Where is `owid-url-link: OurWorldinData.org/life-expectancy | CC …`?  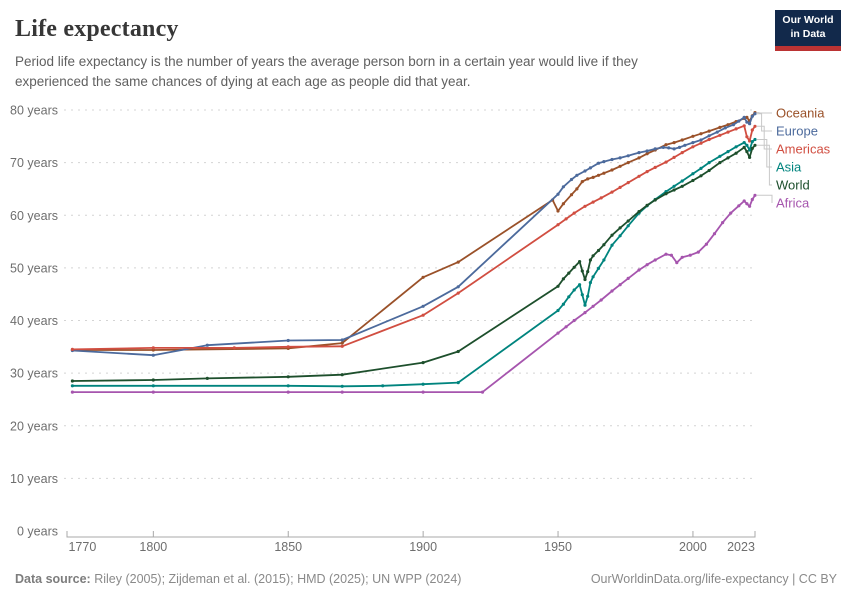
owid-url-link: OurWorldinData.org/life-expectancy | CC … is located at coordinates (713, 579).